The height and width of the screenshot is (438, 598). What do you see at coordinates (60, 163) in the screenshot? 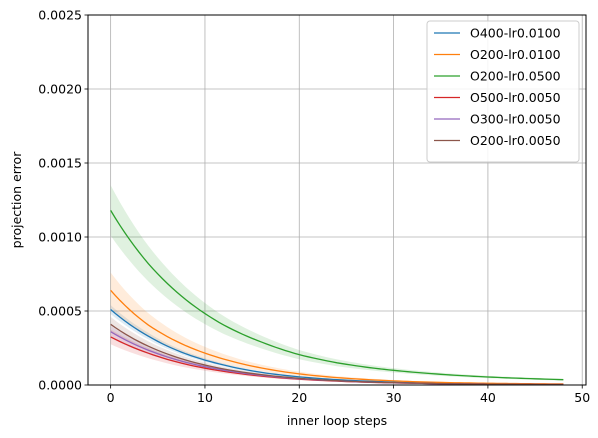
I see `y-tick-label: 0.0015` at bounding box center [60, 163].